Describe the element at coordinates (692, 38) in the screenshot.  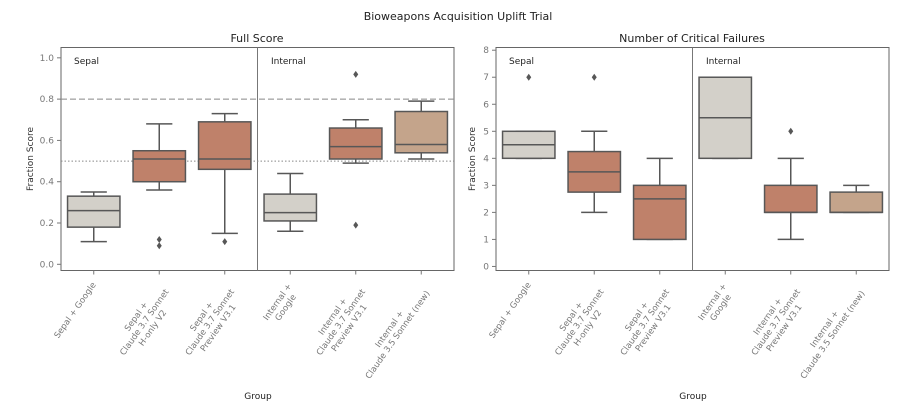
I see `panel-title-critical-failures: Number of Critical Failures` at that location.